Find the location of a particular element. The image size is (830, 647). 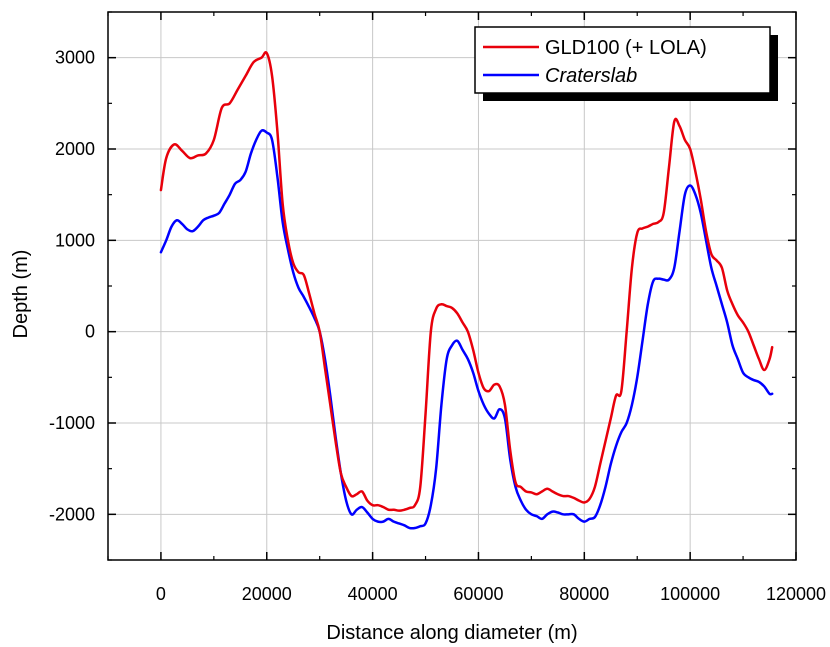

y-tick-label: -2000 is located at coordinates (72, 514).